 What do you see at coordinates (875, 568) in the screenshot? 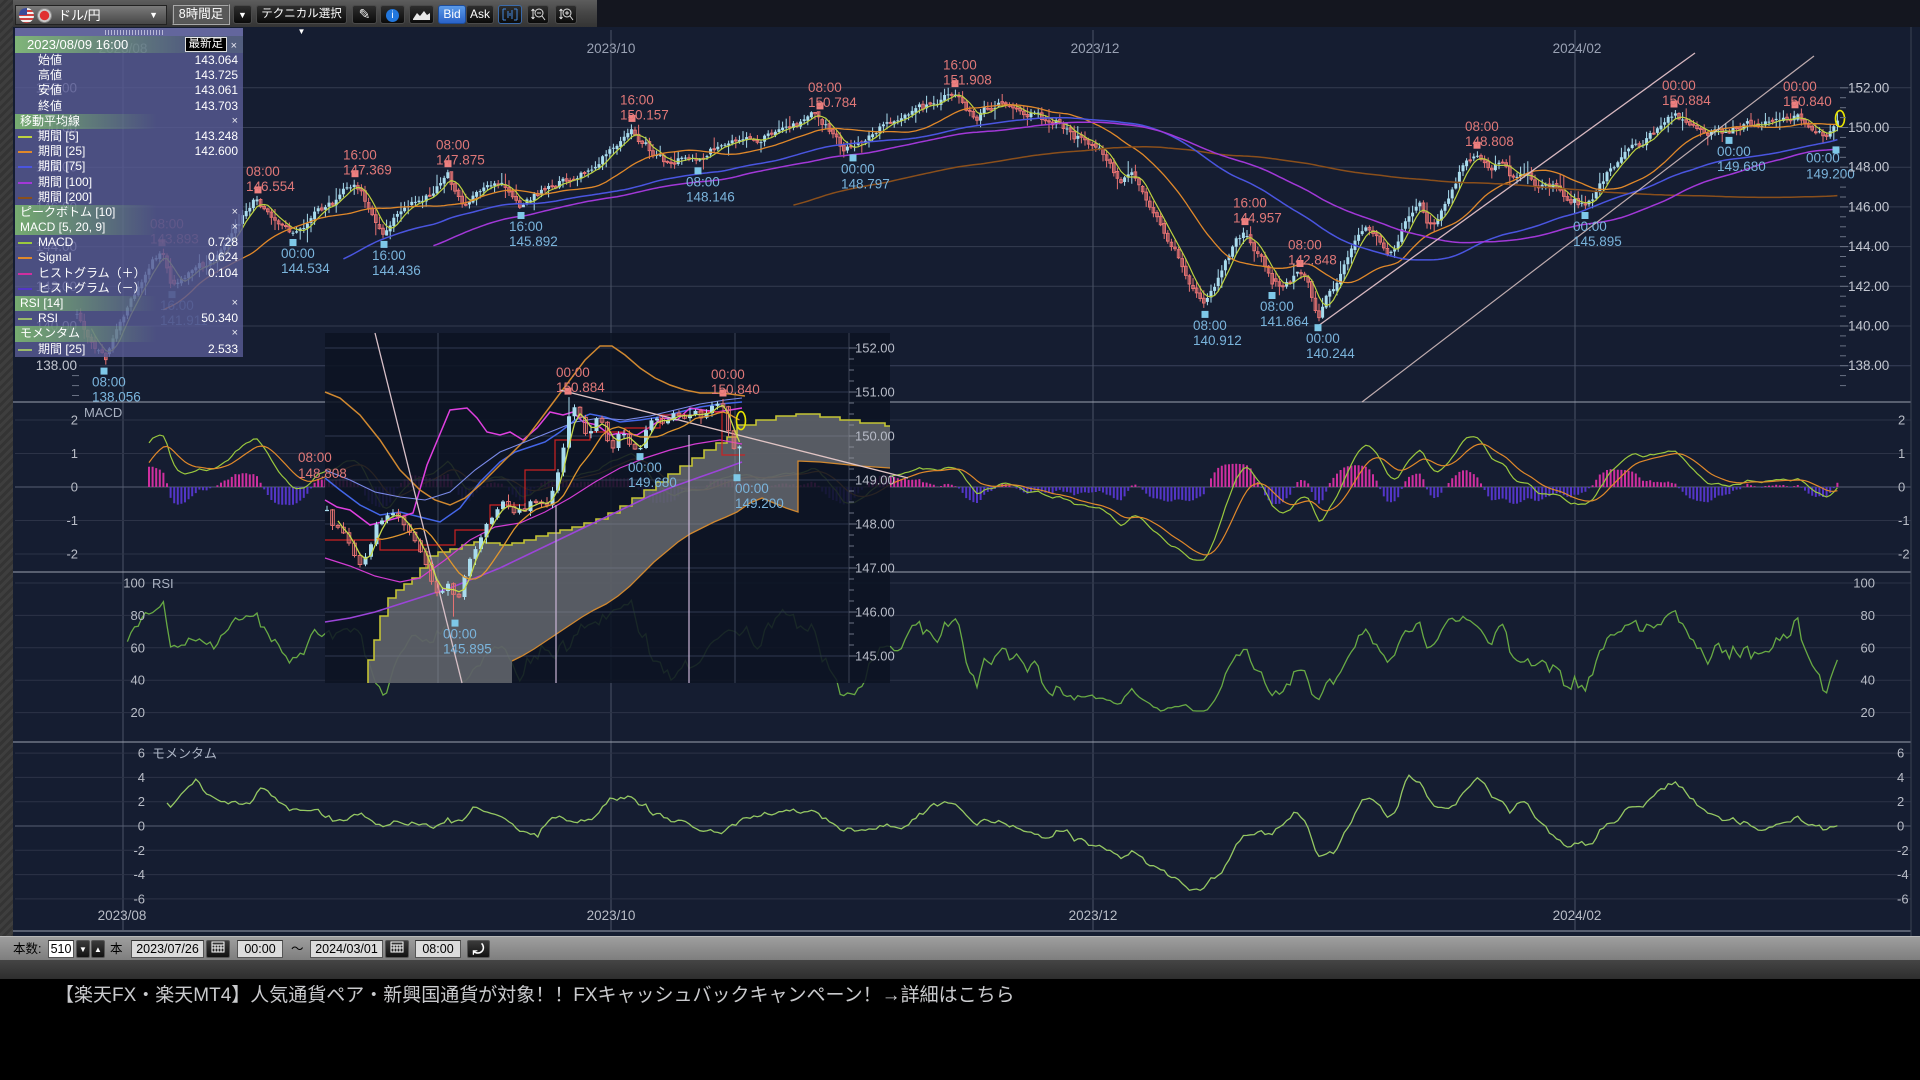
I see `svg-text: 147.00` at bounding box center [875, 568].